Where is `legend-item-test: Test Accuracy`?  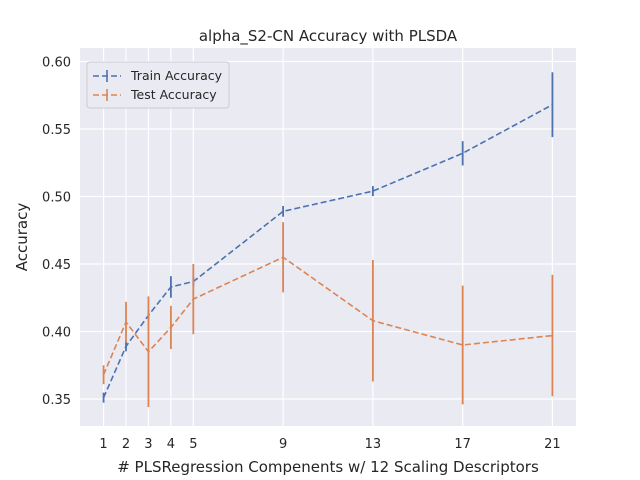
legend-item-test: Test Accuracy is located at coordinates (155, 94).